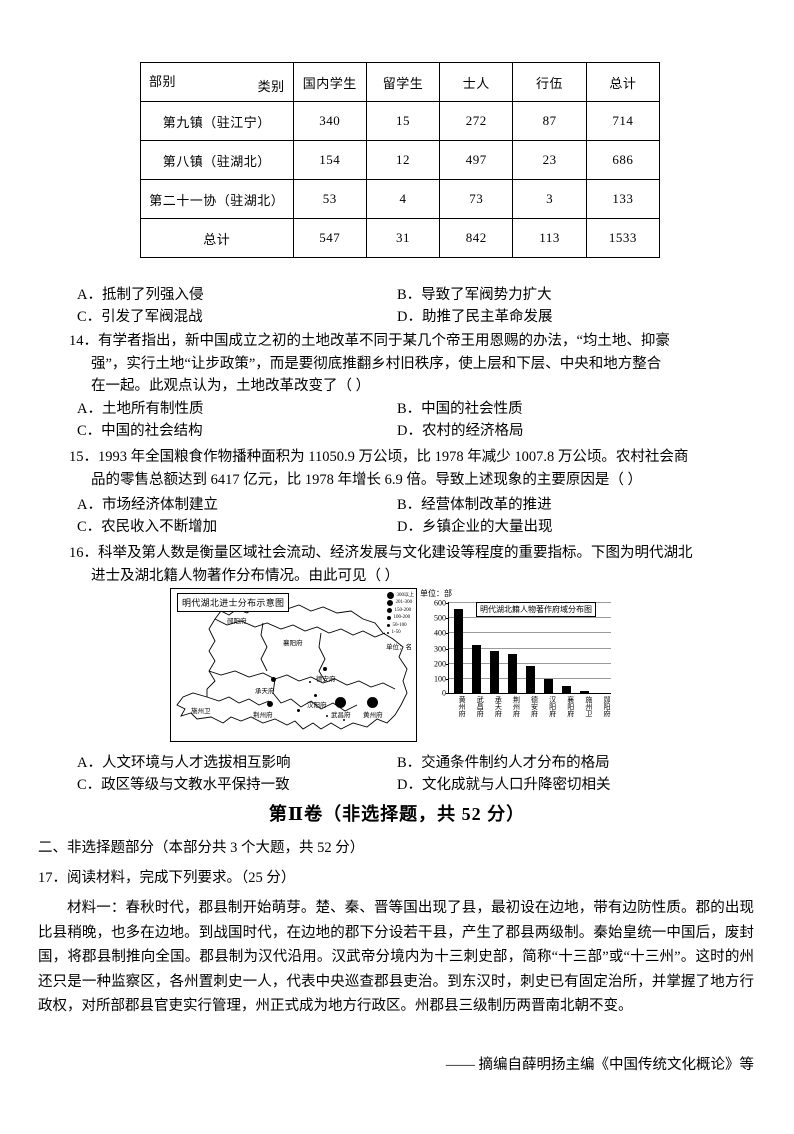 This screenshot has width=794, height=1134. What do you see at coordinates (403, 199) in the screenshot?
I see `table-cell: 4` at bounding box center [403, 199].